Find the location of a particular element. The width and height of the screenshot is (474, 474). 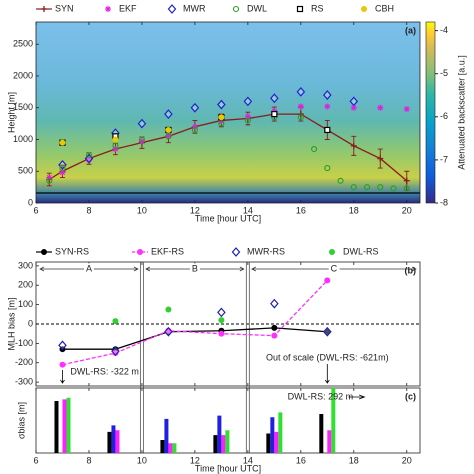

legend-label: MWR is located at coordinates (194, 8).